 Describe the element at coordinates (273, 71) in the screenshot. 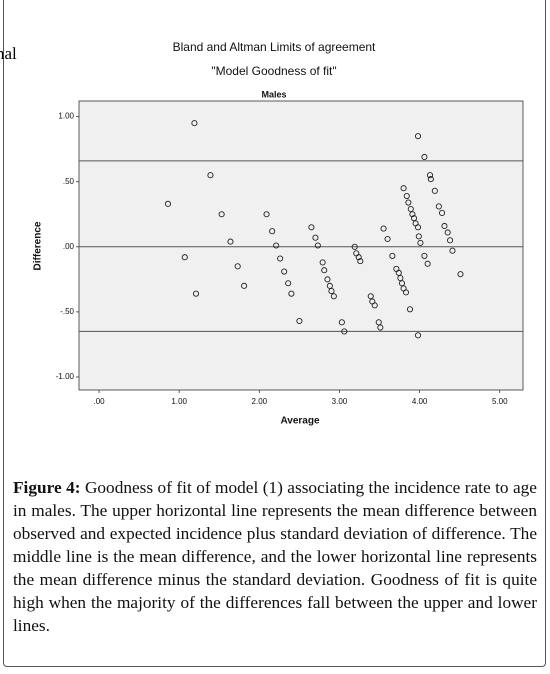

I see `chart-subtitle: "Model Goodness of fit"` at that location.